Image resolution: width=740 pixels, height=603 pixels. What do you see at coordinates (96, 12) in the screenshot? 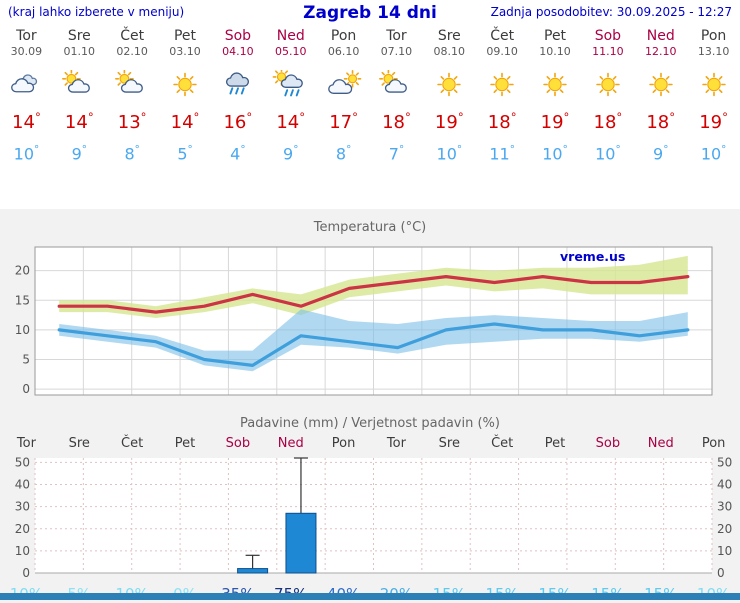
I see `menu-hint-text: (kraj lahko izberete v meniju)` at bounding box center [96, 12].